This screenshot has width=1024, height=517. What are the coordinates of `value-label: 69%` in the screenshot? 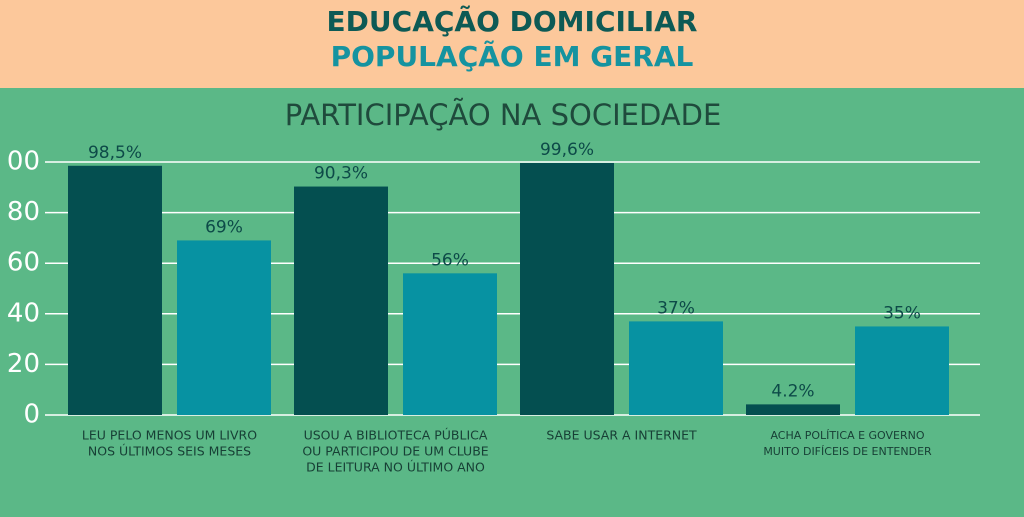 It's located at (224, 227).